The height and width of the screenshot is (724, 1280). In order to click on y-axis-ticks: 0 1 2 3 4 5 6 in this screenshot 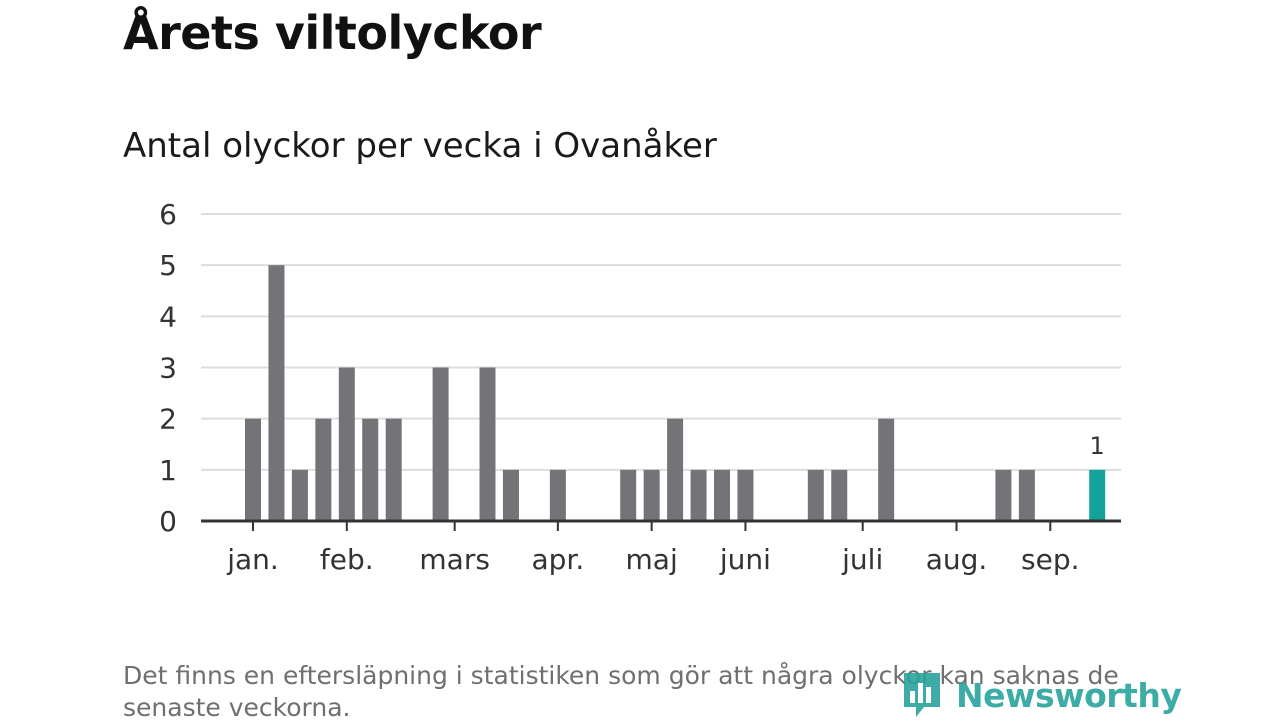, I will do `click(168, 368)`.